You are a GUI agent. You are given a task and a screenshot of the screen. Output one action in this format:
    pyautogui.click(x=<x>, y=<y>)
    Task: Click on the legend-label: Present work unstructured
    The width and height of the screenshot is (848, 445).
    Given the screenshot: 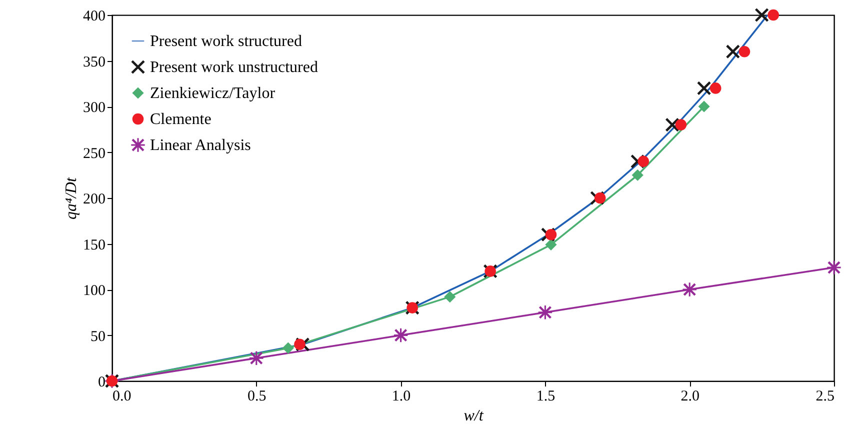 What is the action you would take?
    pyautogui.click(x=234, y=67)
    